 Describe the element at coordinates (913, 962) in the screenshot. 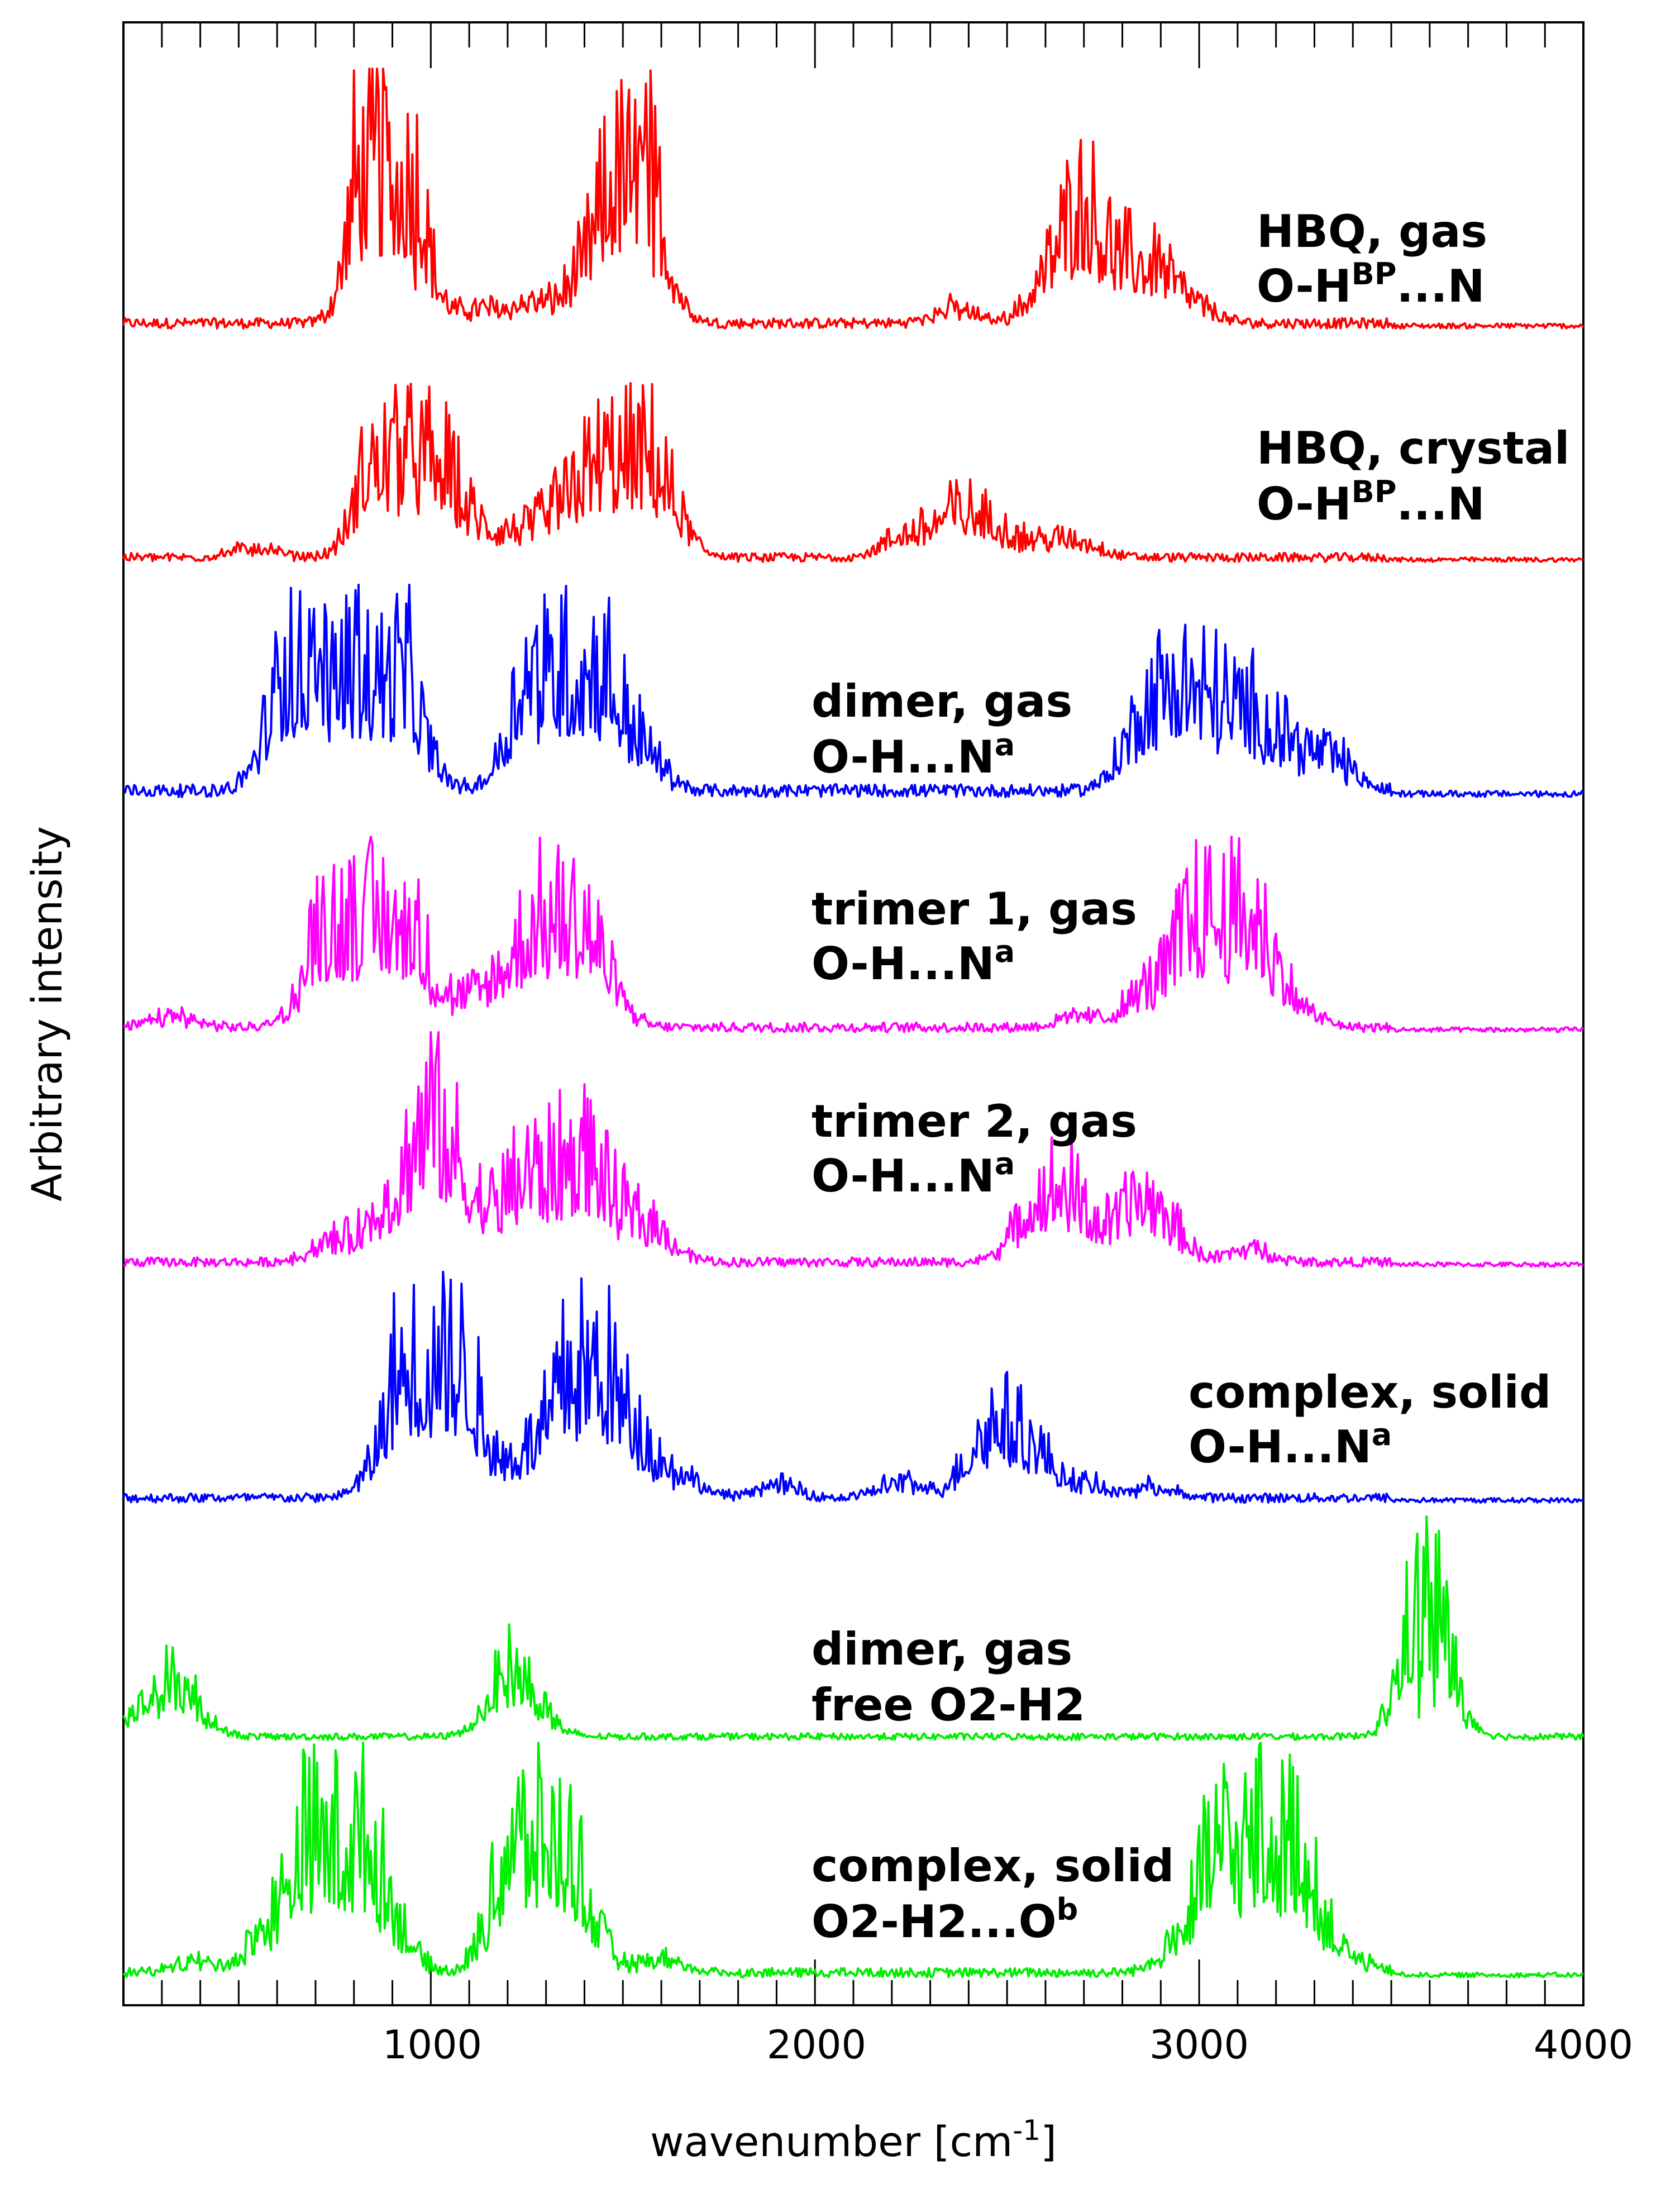

I see `trace-label-trimer1-gas-bond: O-H...Na` at that location.